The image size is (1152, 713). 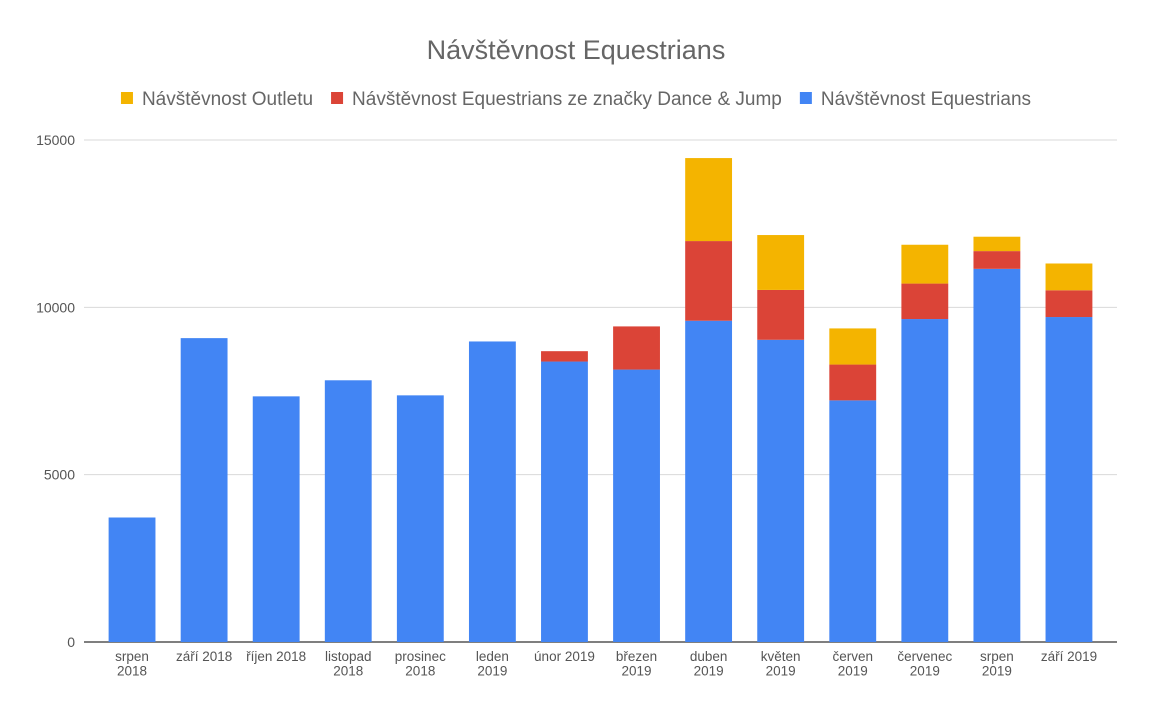 What do you see at coordinates (227, 99) in the screenshot?
I see `legend-label: Návštěvnost Outletu` at bounding box center [227, 99].